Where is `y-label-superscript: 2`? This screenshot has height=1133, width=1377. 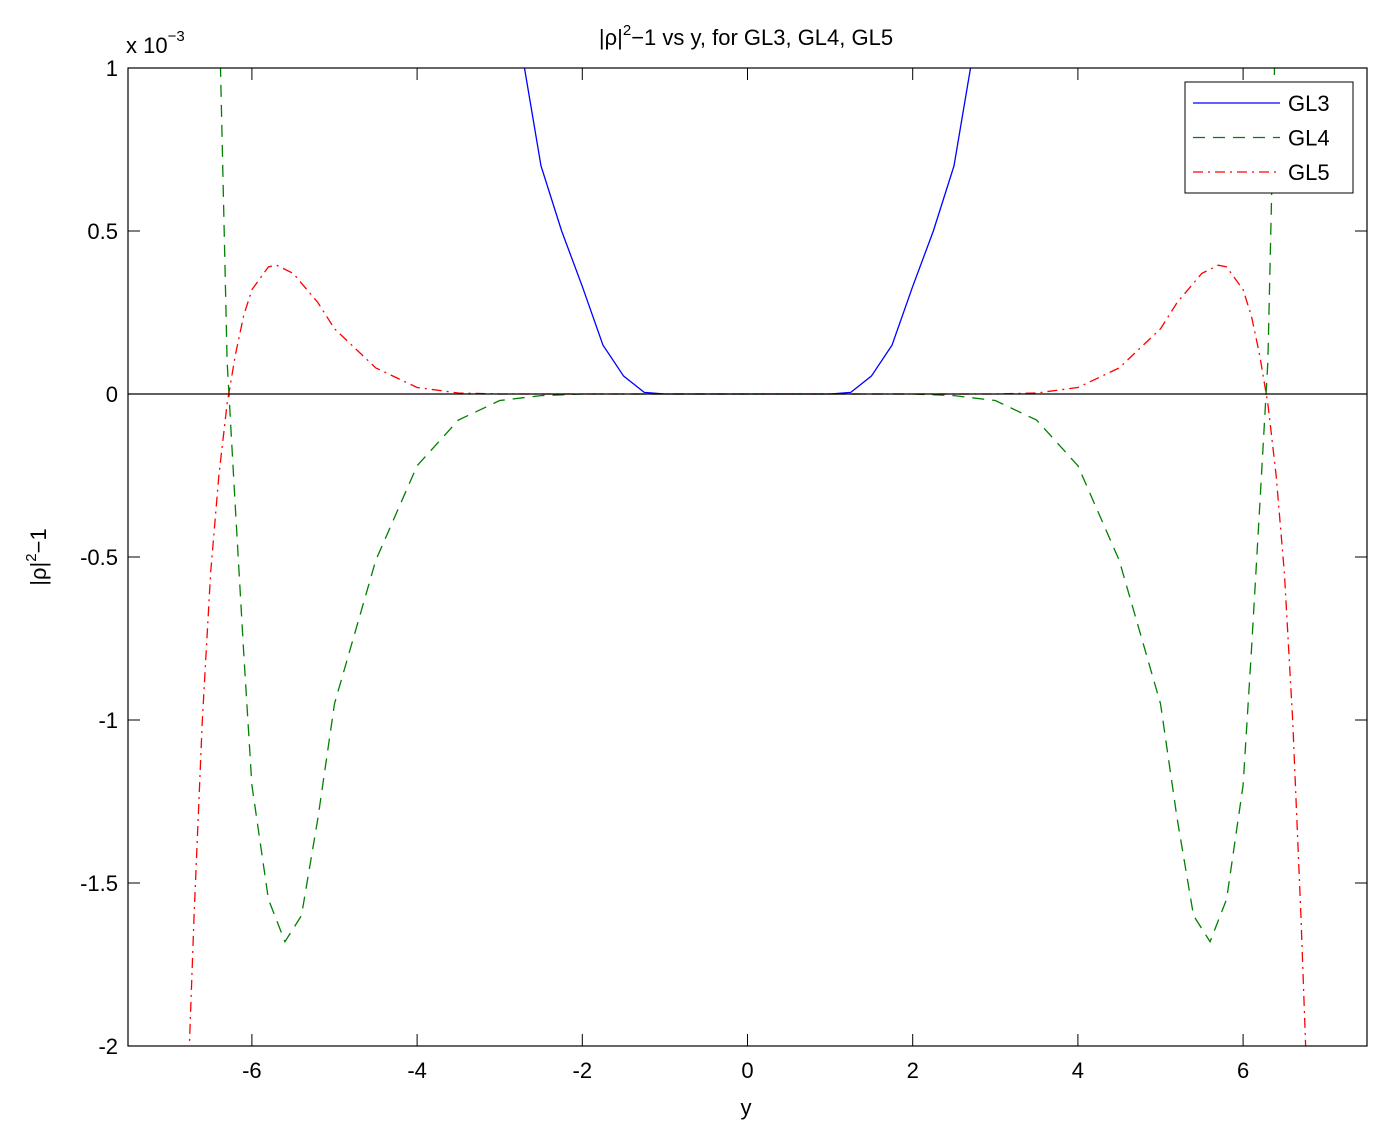 y-label-superscript: 2 is located at coordinates (31, 557).